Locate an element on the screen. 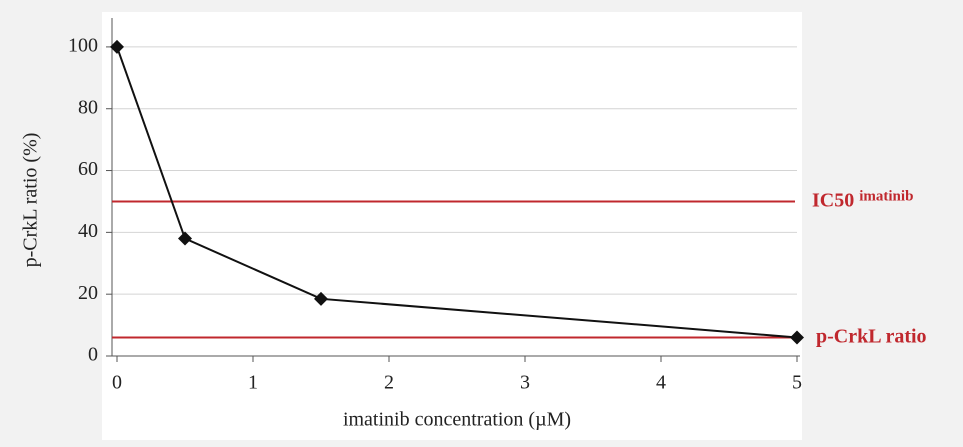  reference-label-text: p-CrkL ratio is located at coordinates (871, 336).